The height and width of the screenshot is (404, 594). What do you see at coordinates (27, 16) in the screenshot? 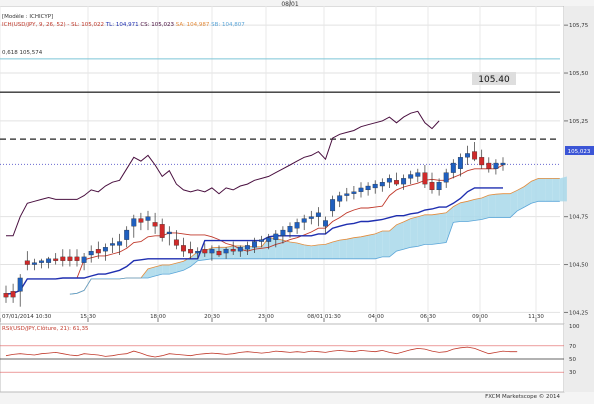
I see `module-label: [Modèle : ICHICYP]` at bounding box center [27, 16].